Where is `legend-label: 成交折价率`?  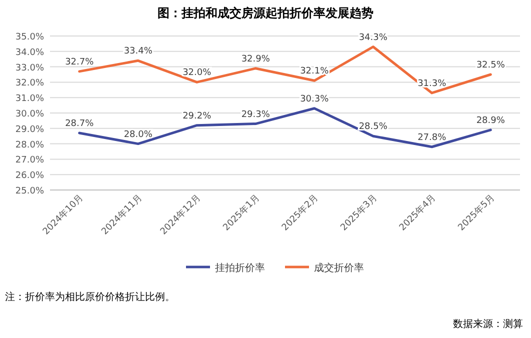 legend-label: 成交折价率 is located at coordinates (339, 268).